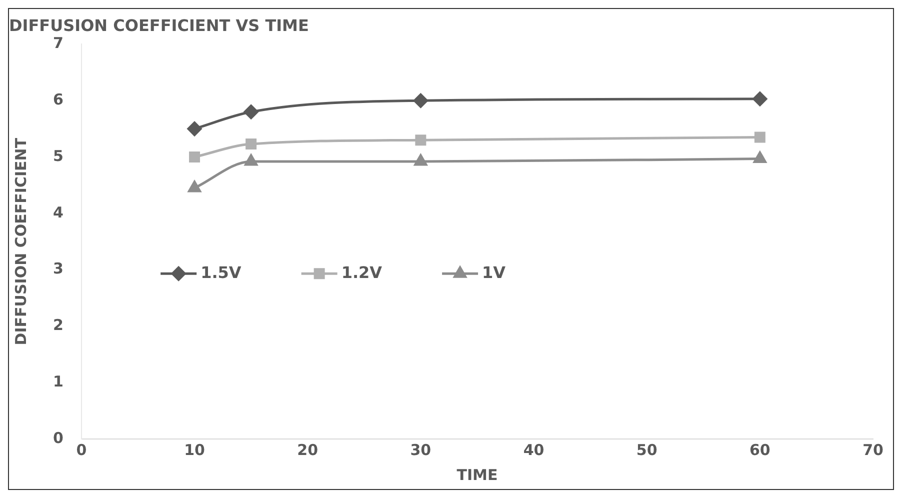 The height and width of the screenshot is (500, 904). I want to click on legend-label: 1.2V, so click(362, 272).